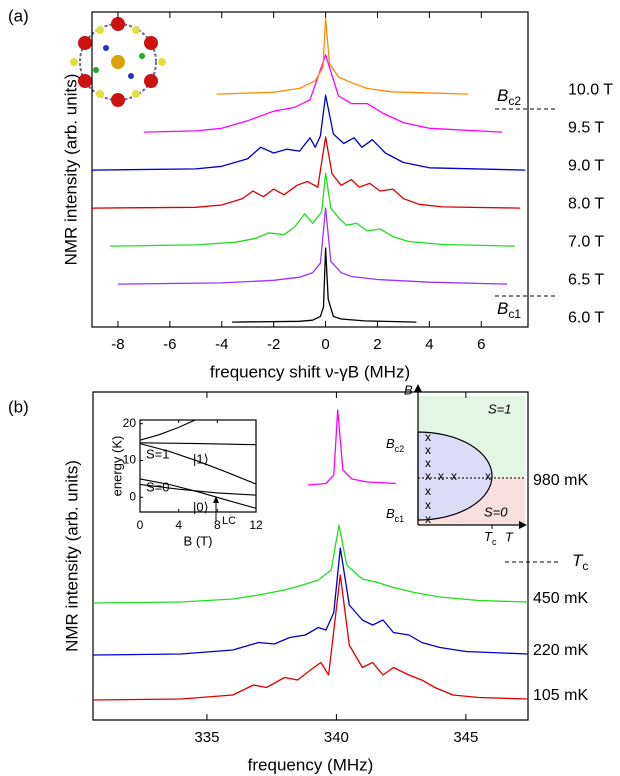 The image size is (620, 776). I want to click on y-tick-label: 20, so click(130, 423).